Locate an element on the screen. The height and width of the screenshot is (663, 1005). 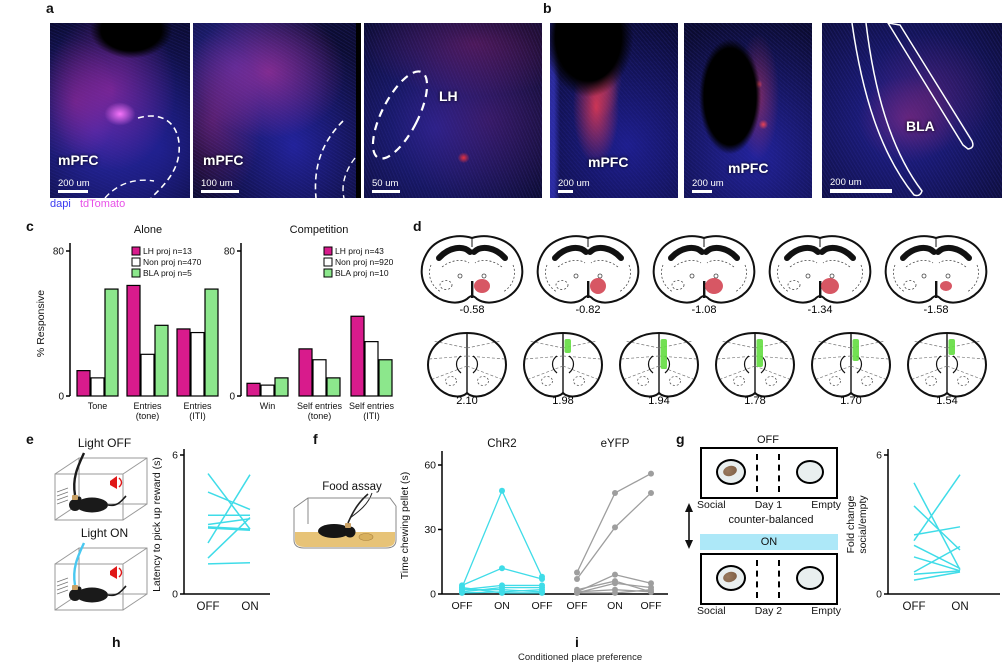
frontal-section: 1.94 is located at coordinates (659, 368).